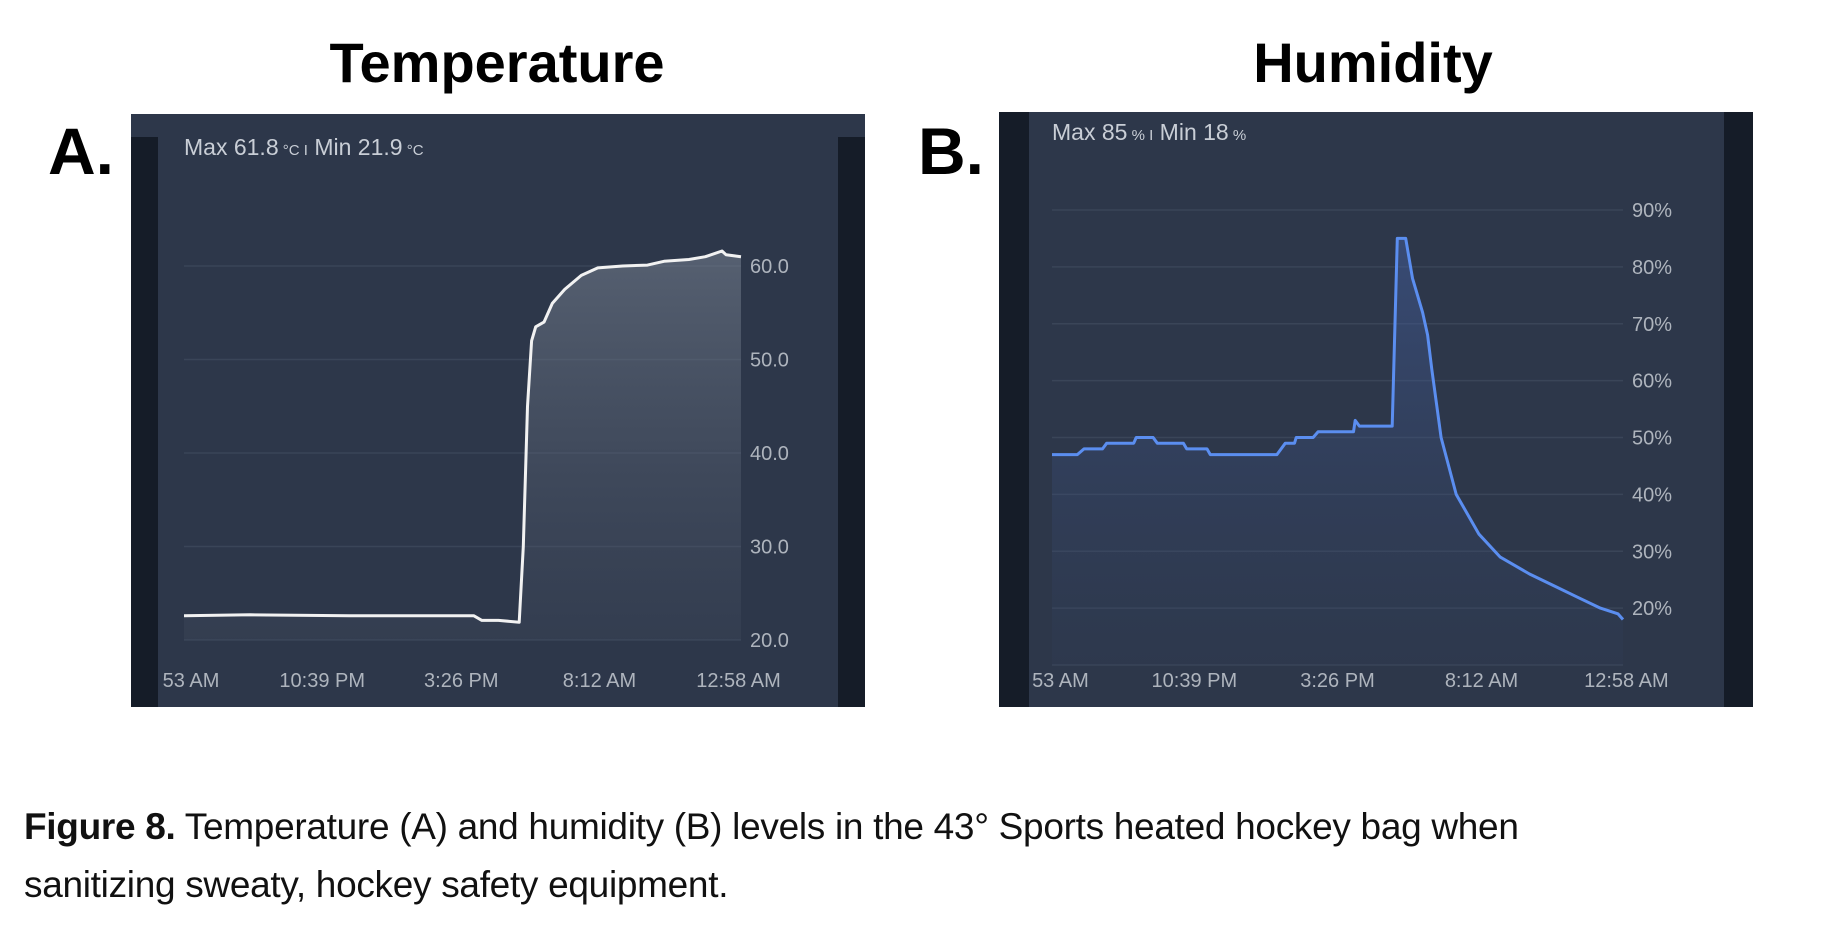 The width and height of the screenshot is (1828, 944). Describe the element at coordinates (1652, 609) in the screenshot. I see `humidity-y-tick-label: 20%` at that location.